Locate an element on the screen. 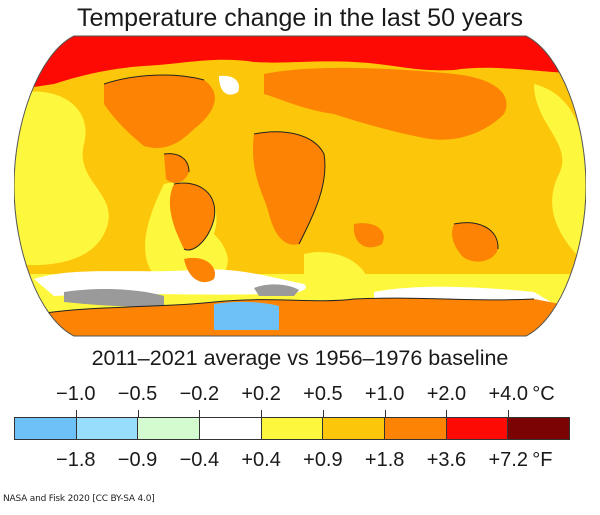 The height and width of the screenshot is (515, 600). north-america is located at coordinates (159, 112).